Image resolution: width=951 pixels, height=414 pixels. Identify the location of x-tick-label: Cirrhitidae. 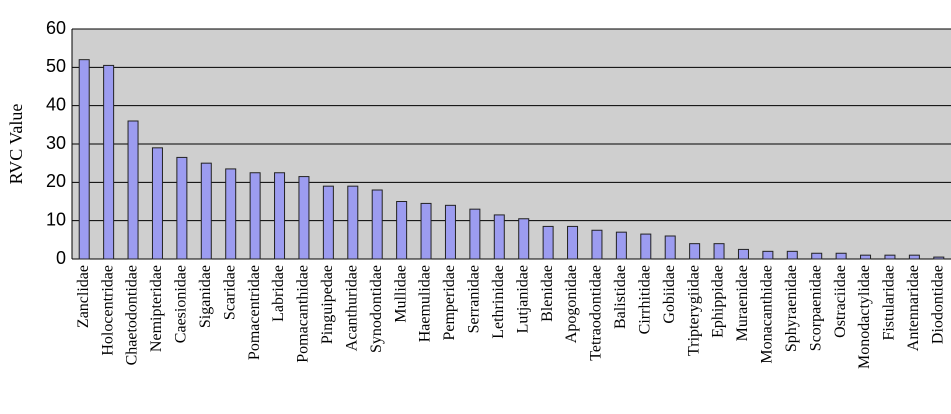
(644, 299).